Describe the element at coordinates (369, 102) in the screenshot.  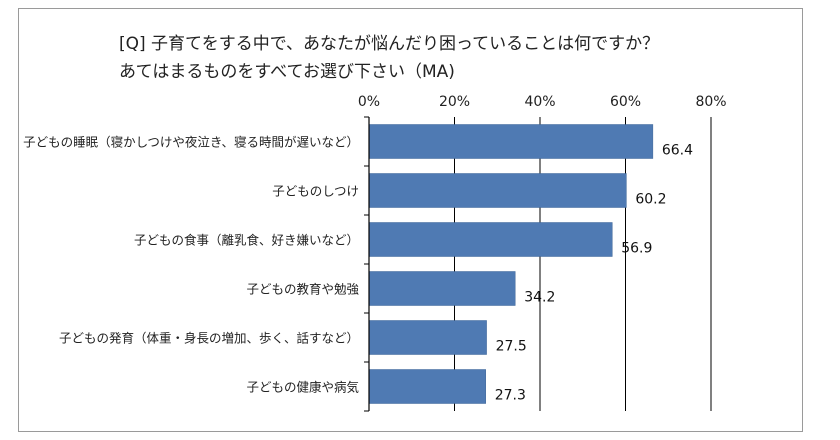
I see `x-tick-label: 0%` at that location.